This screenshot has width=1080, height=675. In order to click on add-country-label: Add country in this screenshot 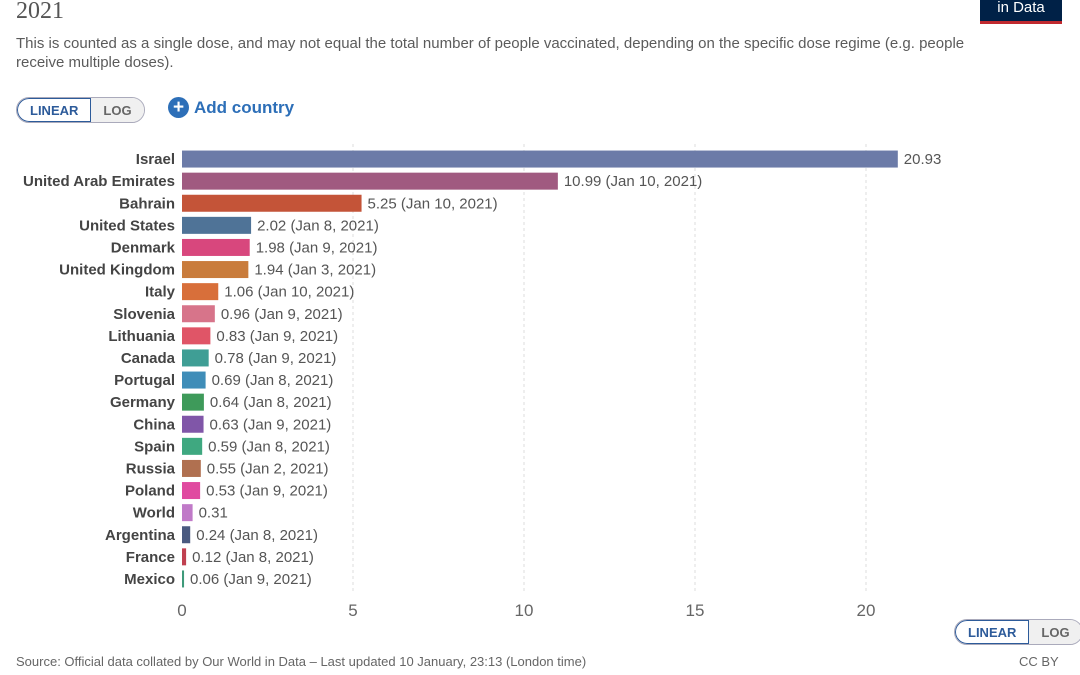, I will do `click(244, 107)`.